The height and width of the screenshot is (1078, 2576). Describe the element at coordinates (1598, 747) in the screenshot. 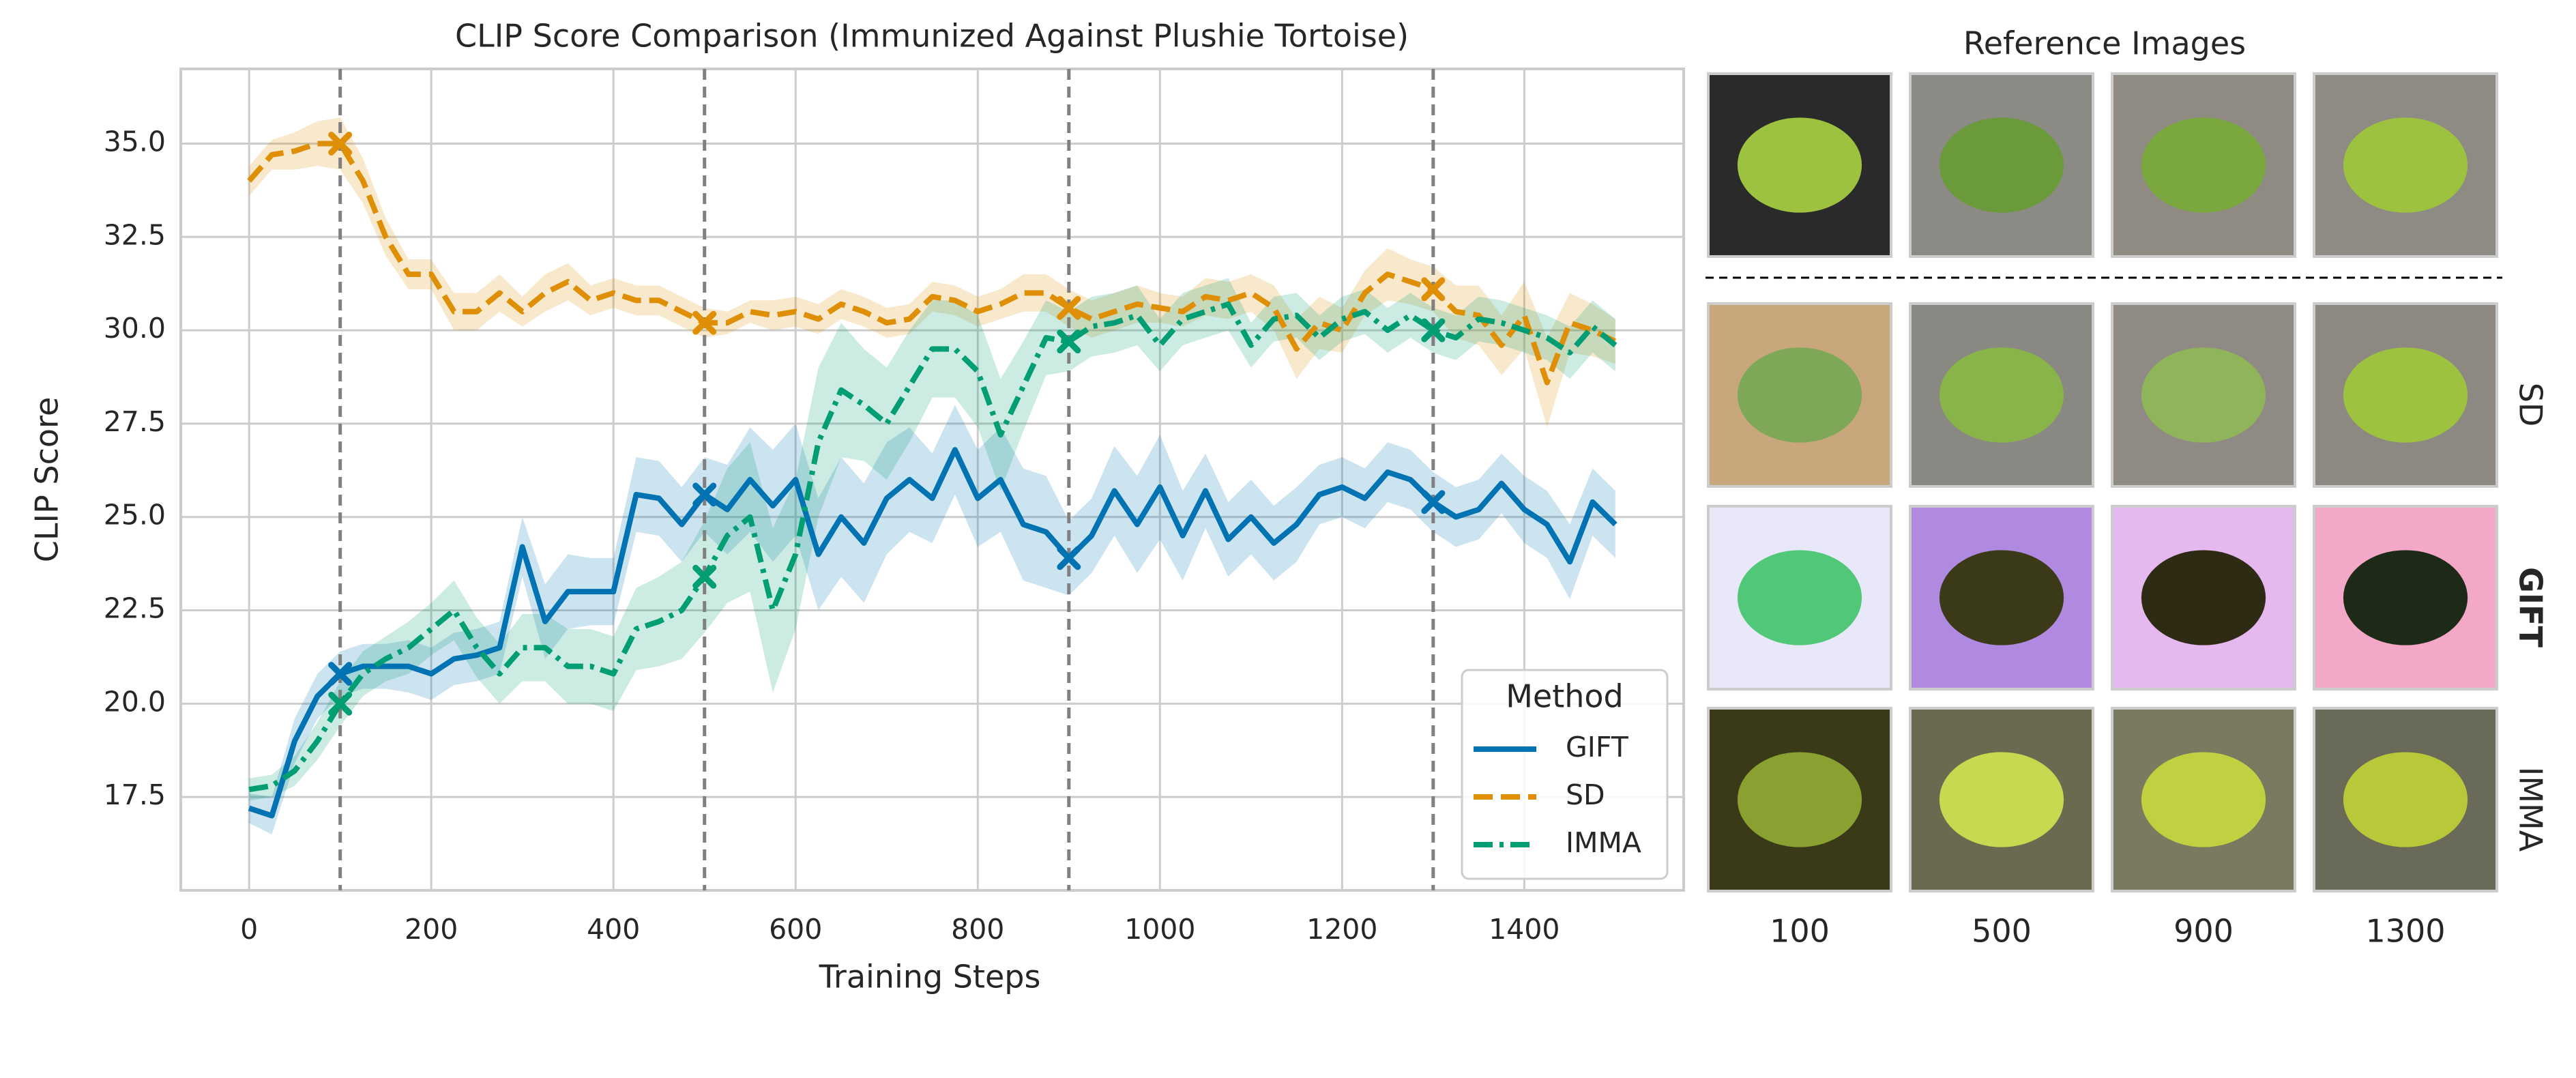

I see `legend-label: GIFT` at that location.